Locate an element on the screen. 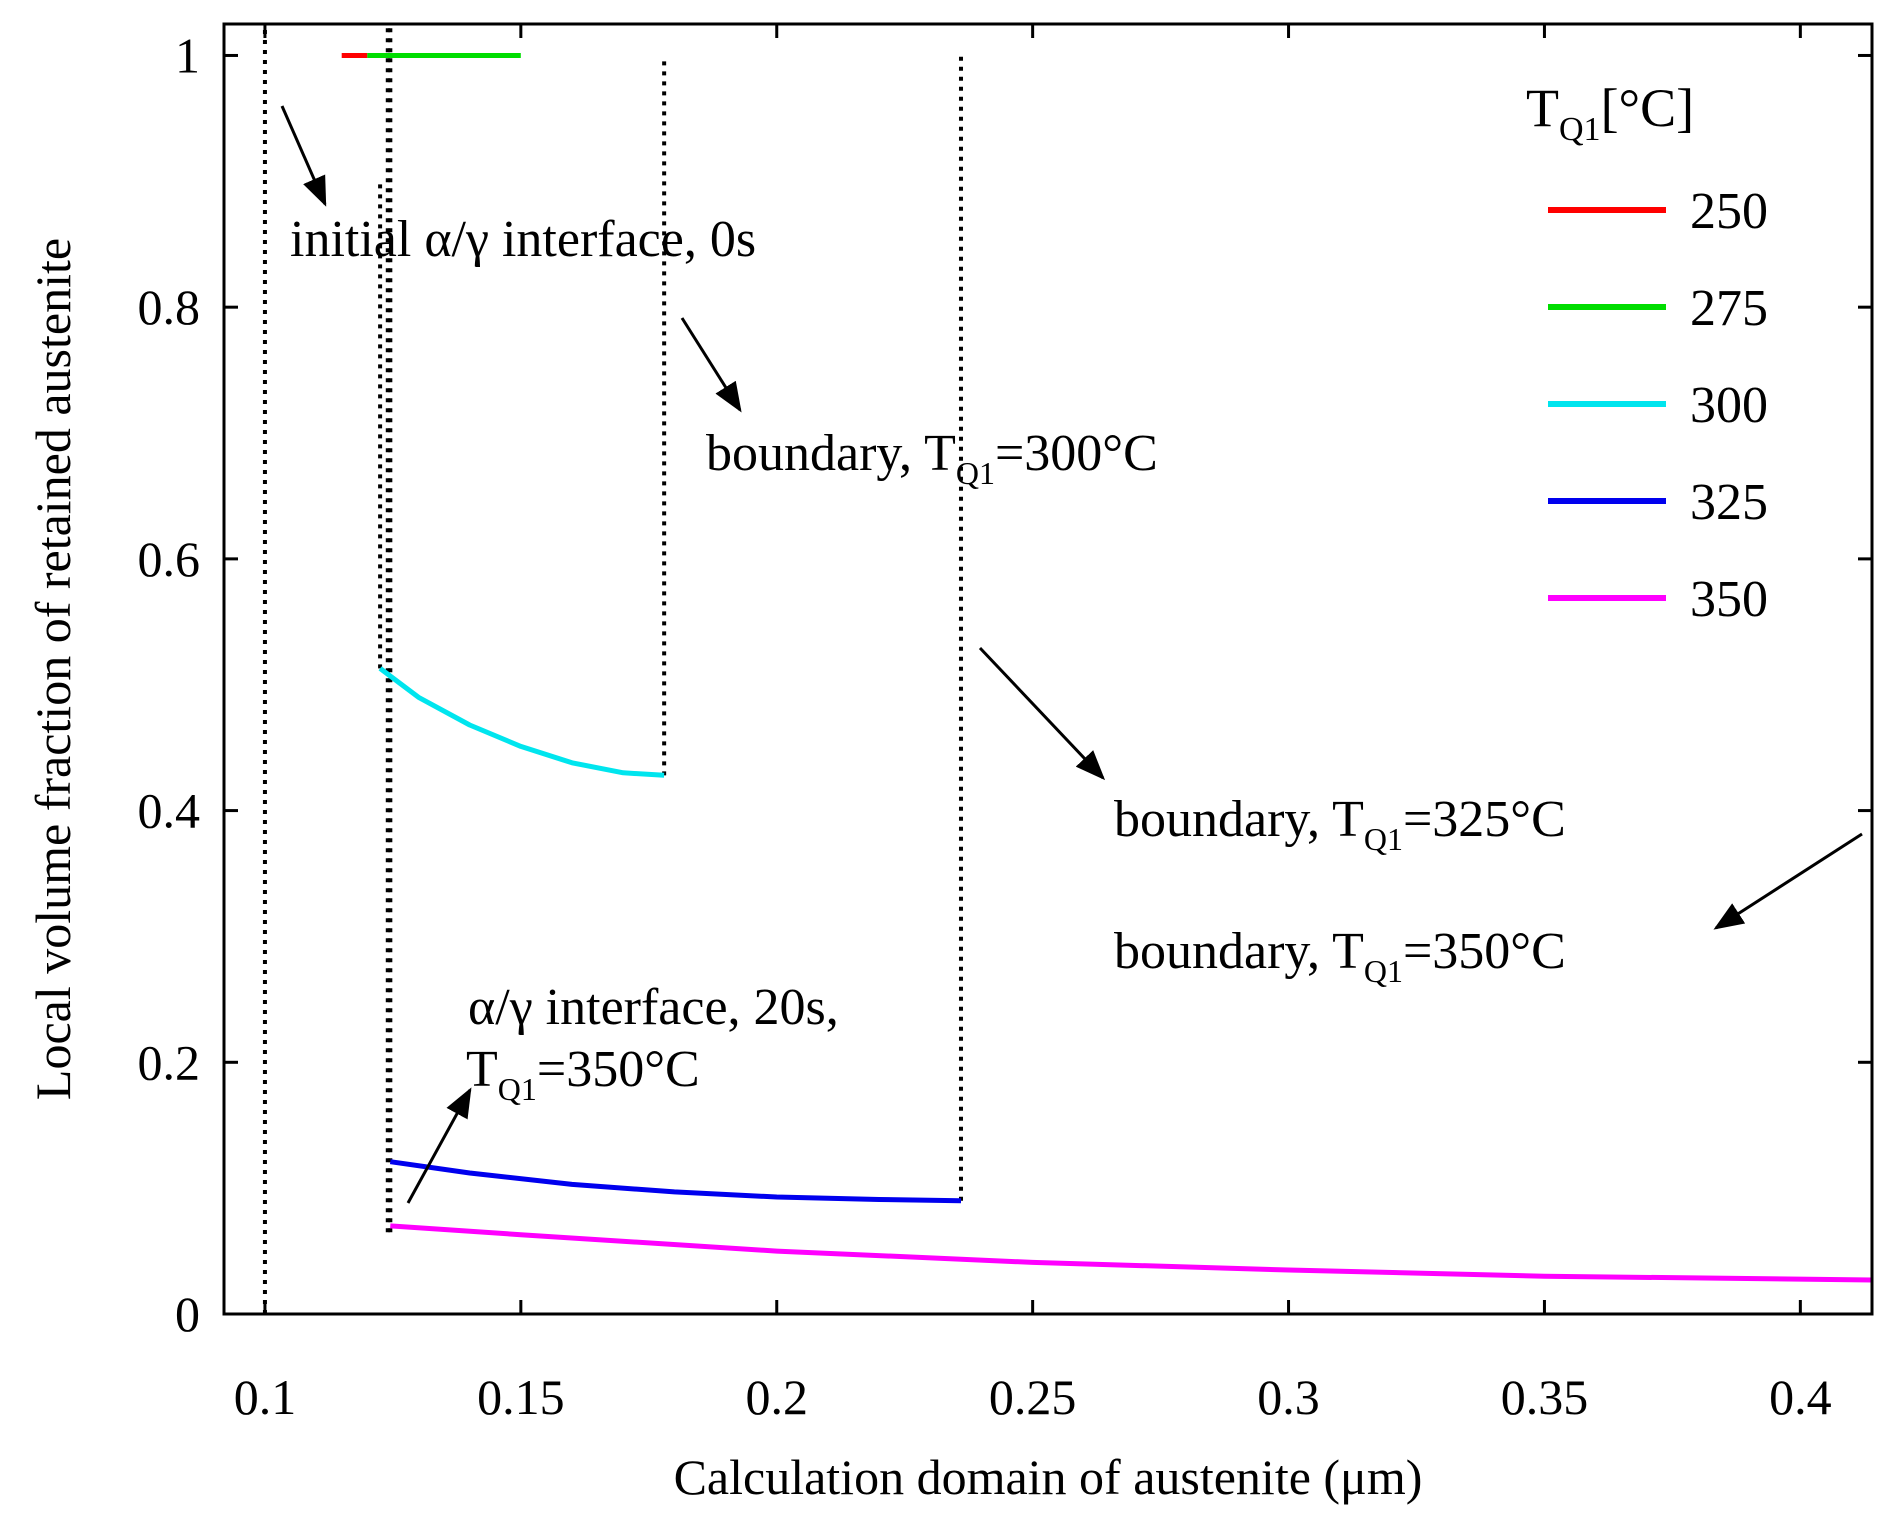  legend-label-350: 350 is located at coordinates (1729, 599).